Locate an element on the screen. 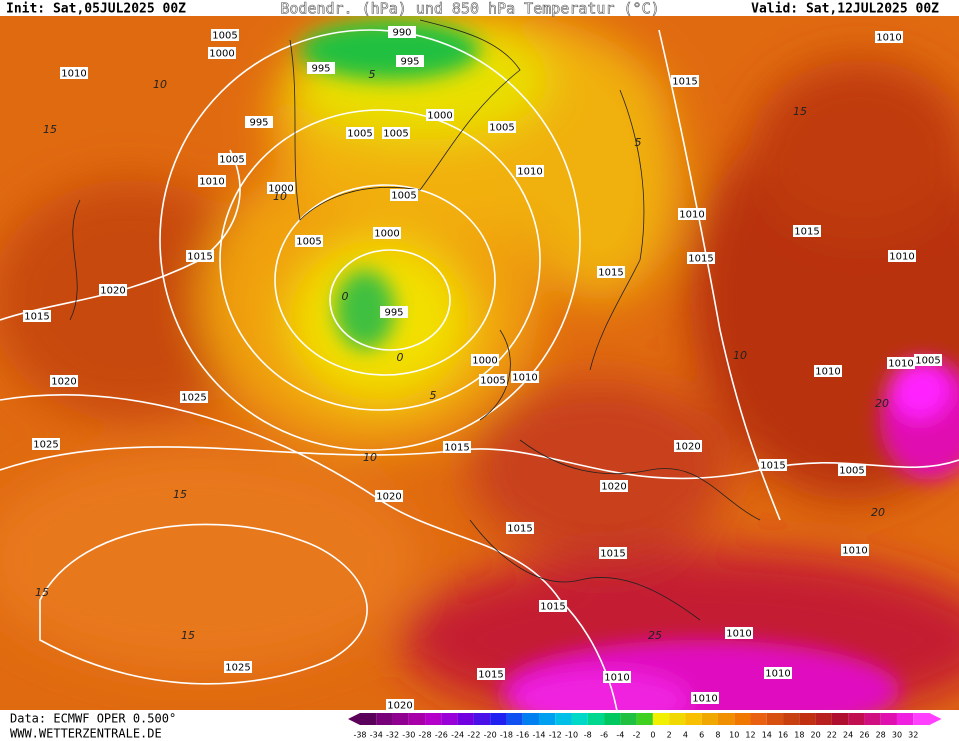  temperature-label: 0 is located at coordinates (345, 296).